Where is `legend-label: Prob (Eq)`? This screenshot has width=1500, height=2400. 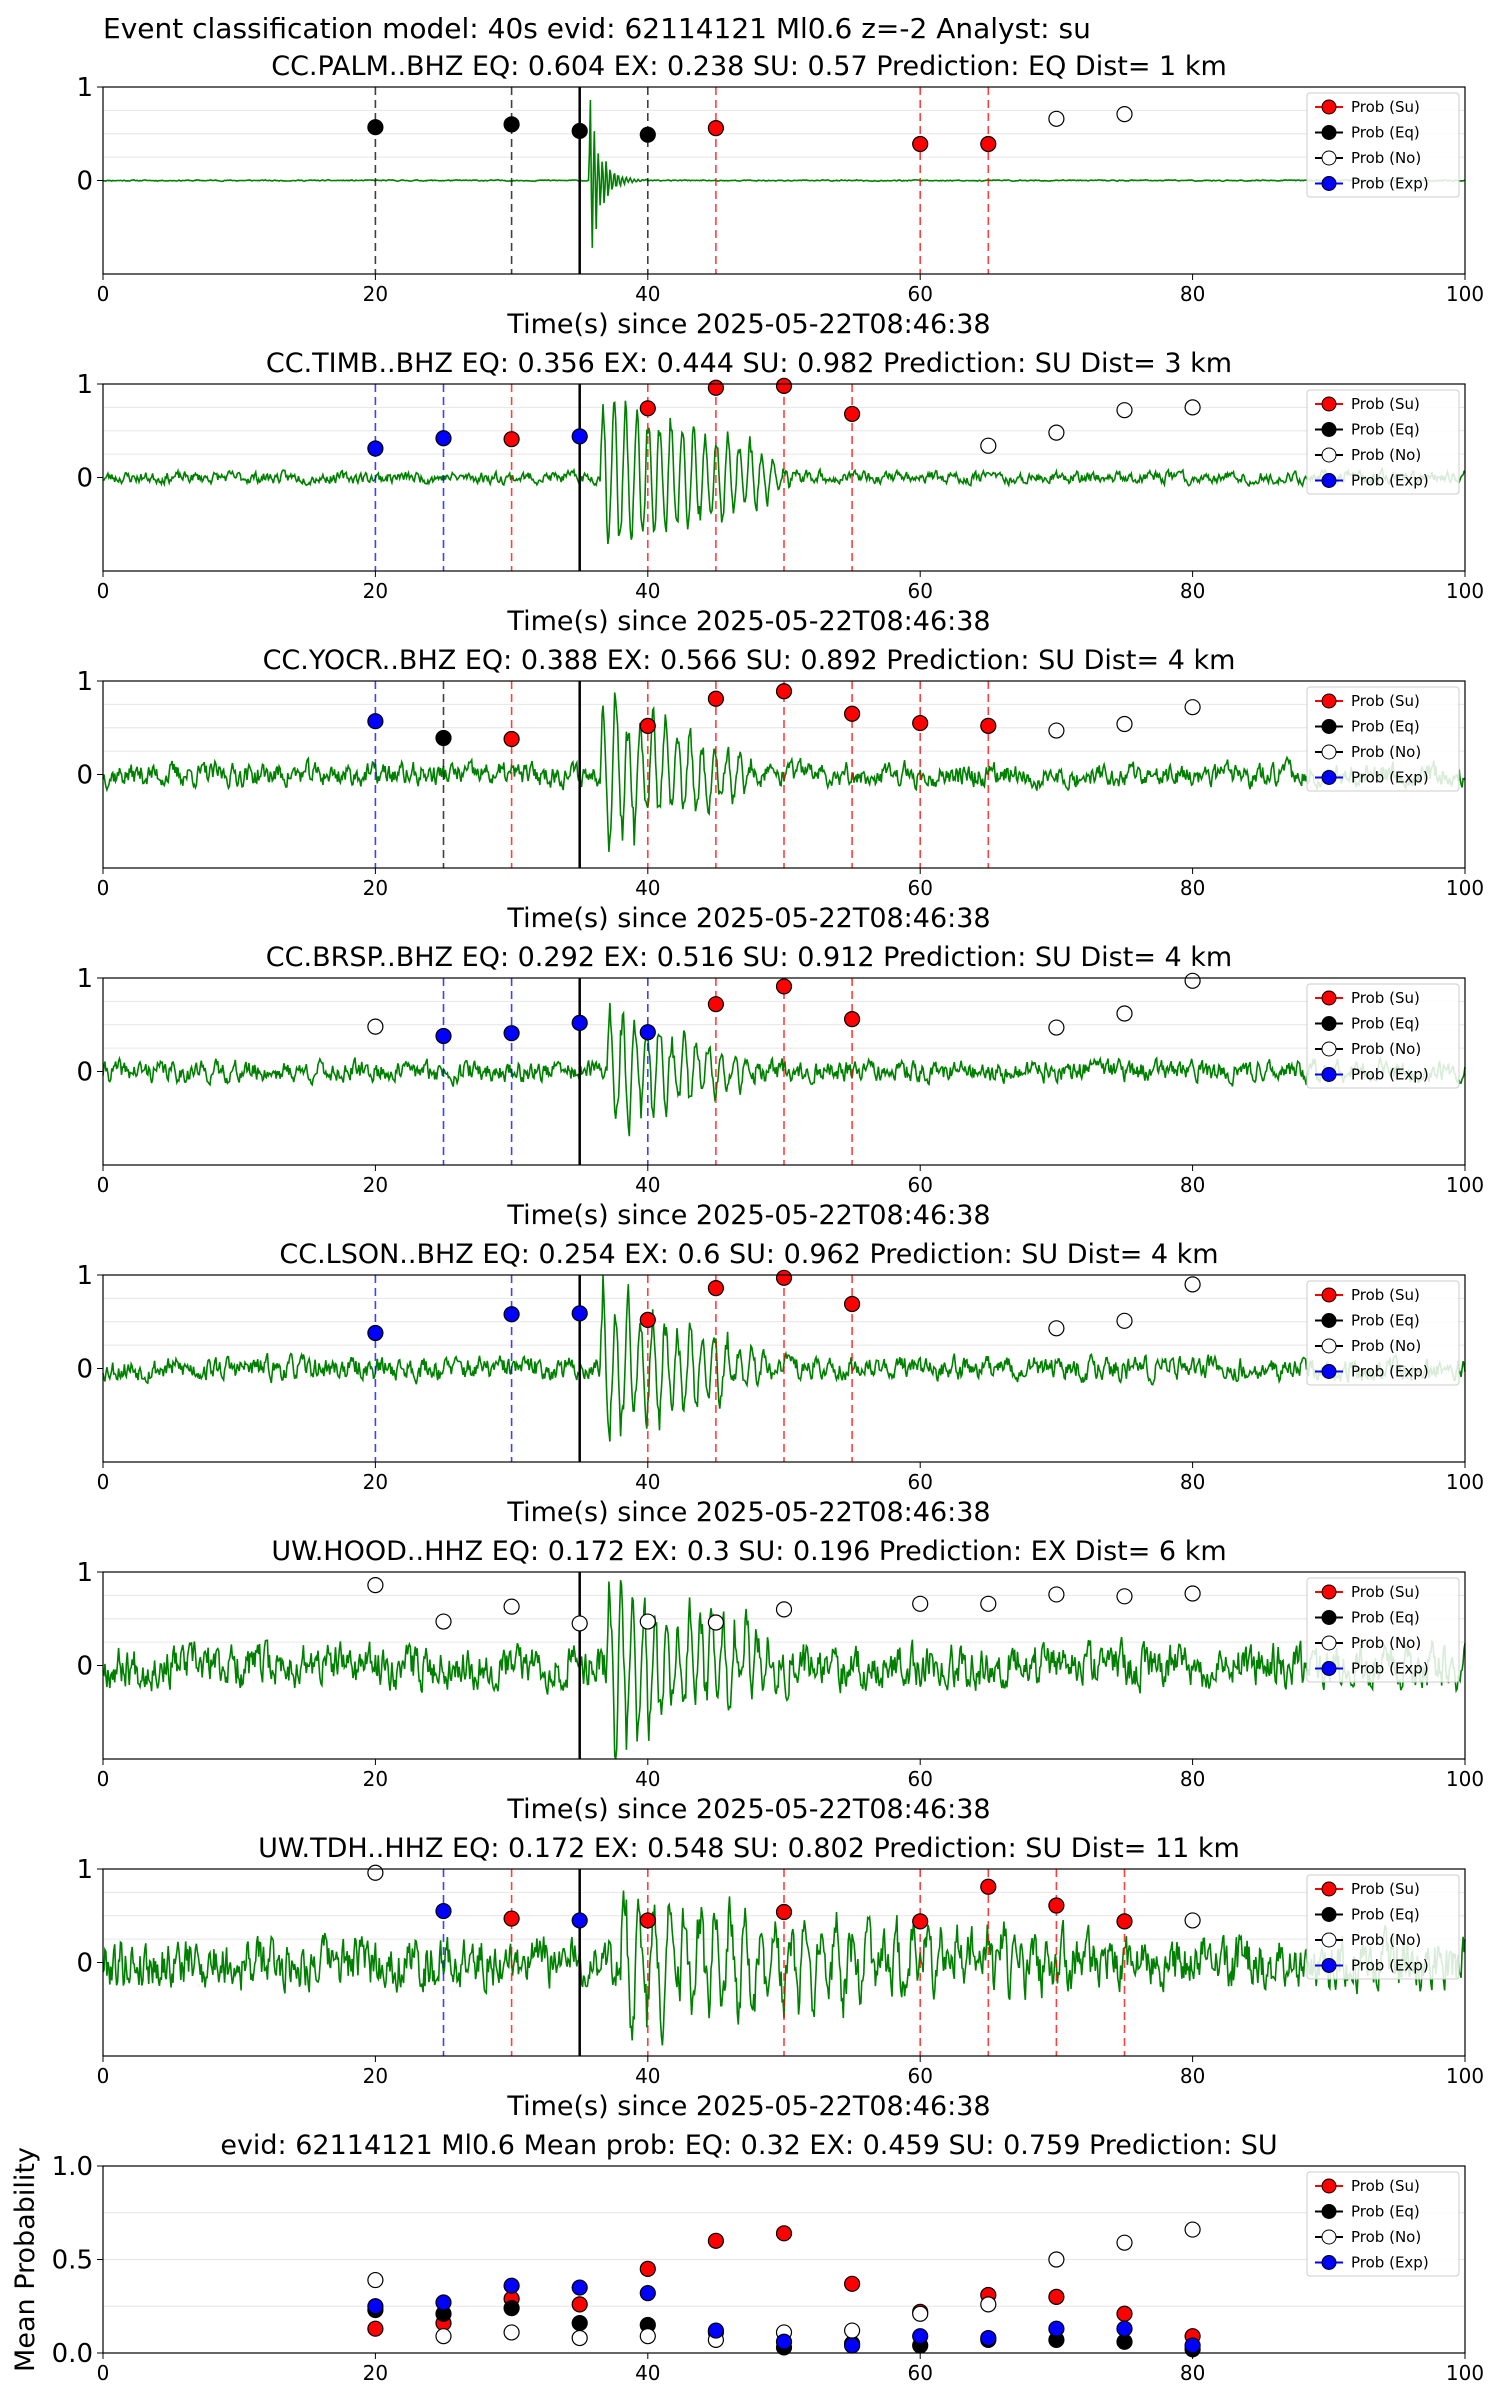 legend-label: Prob (Eq) is located at coordinates (1385, 1321).